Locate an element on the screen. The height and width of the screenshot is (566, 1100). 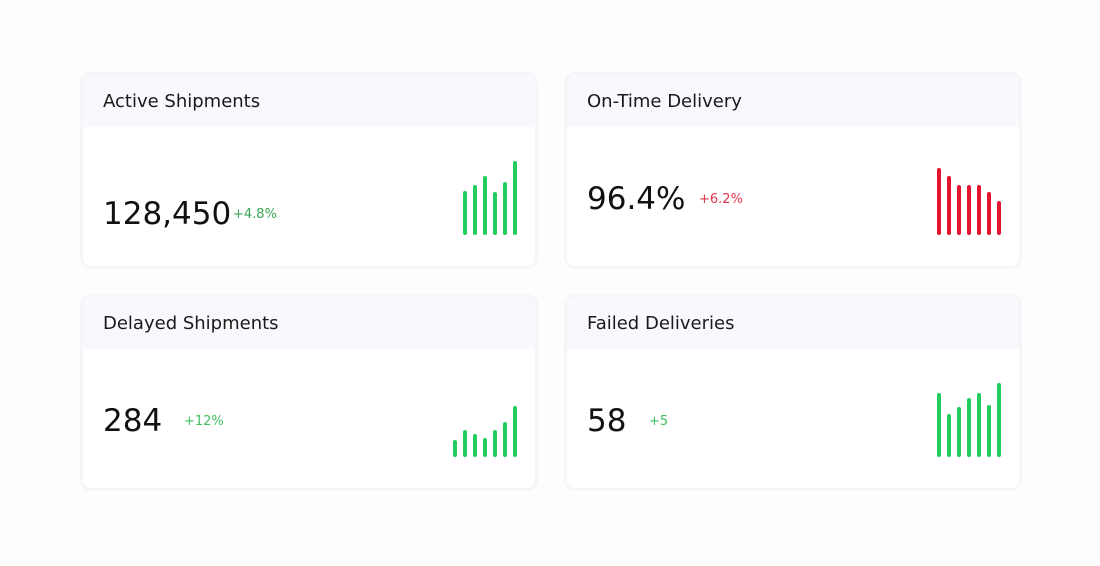
kpi-value: 58 is located at coordinates (607, 421).